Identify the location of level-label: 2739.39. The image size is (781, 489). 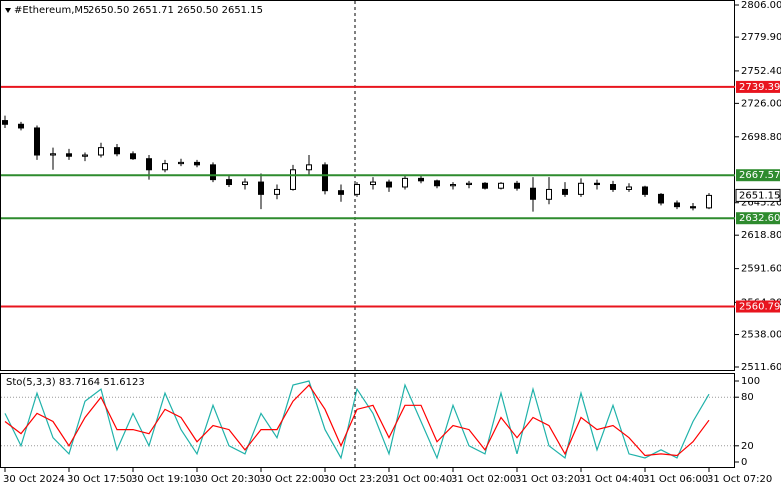
(759, 87).